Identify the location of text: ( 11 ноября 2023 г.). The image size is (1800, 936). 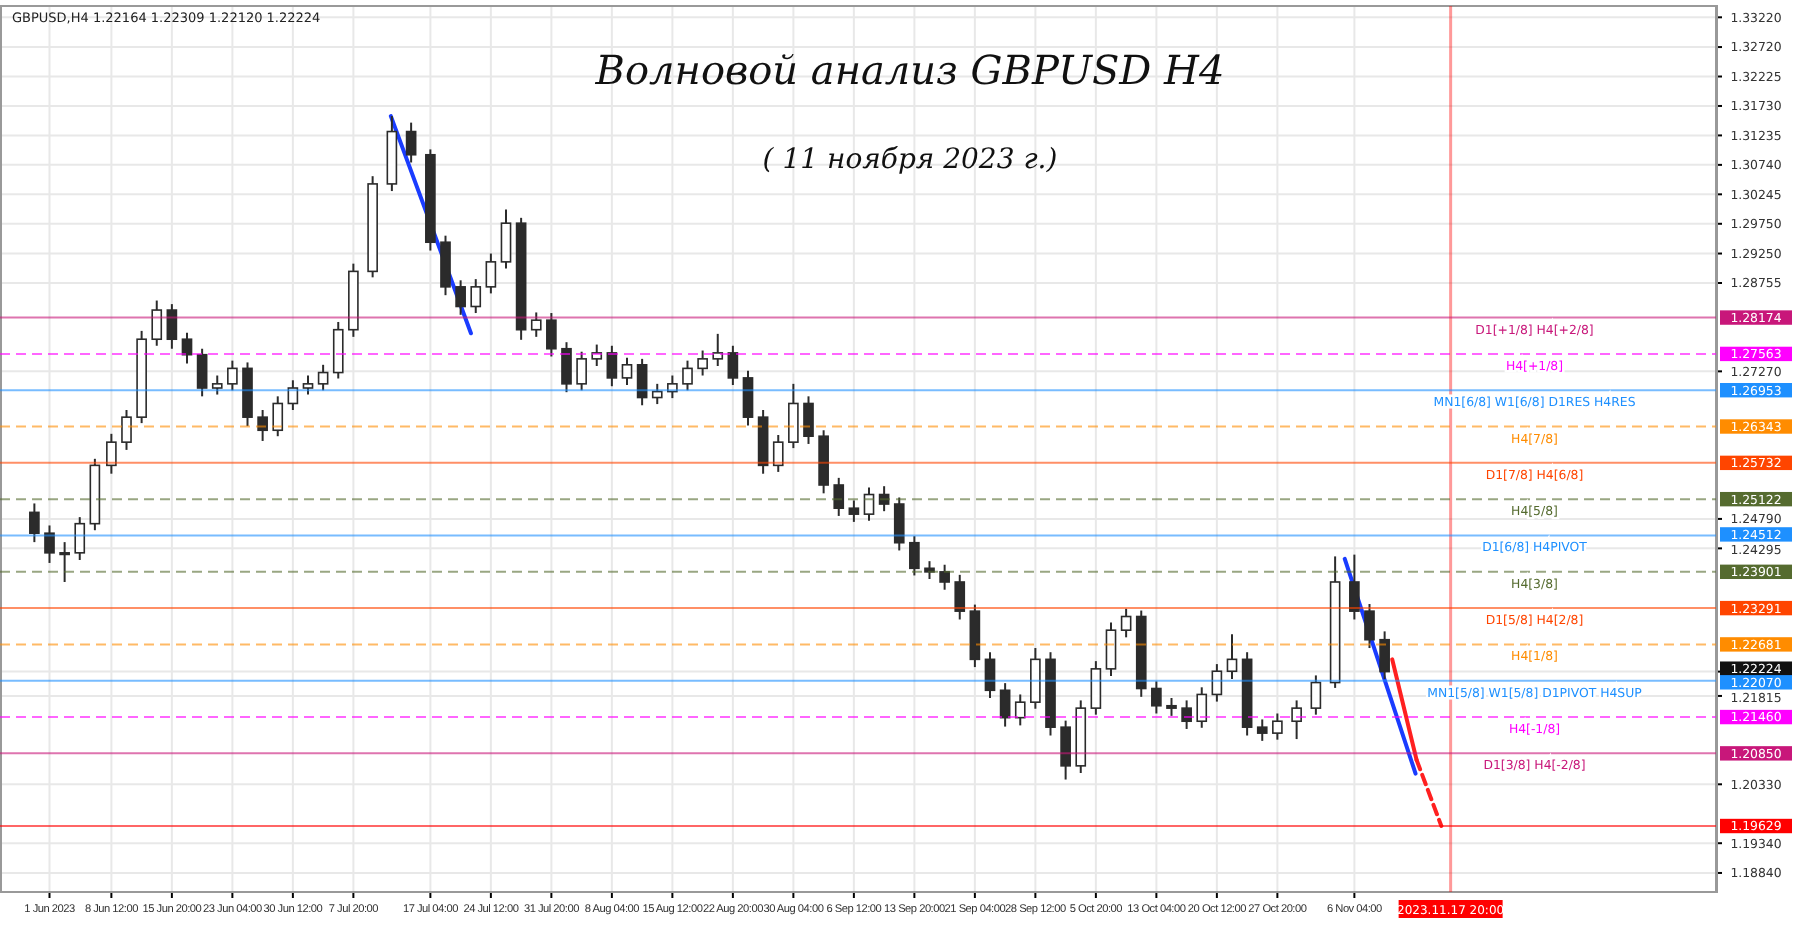
(910, 160).